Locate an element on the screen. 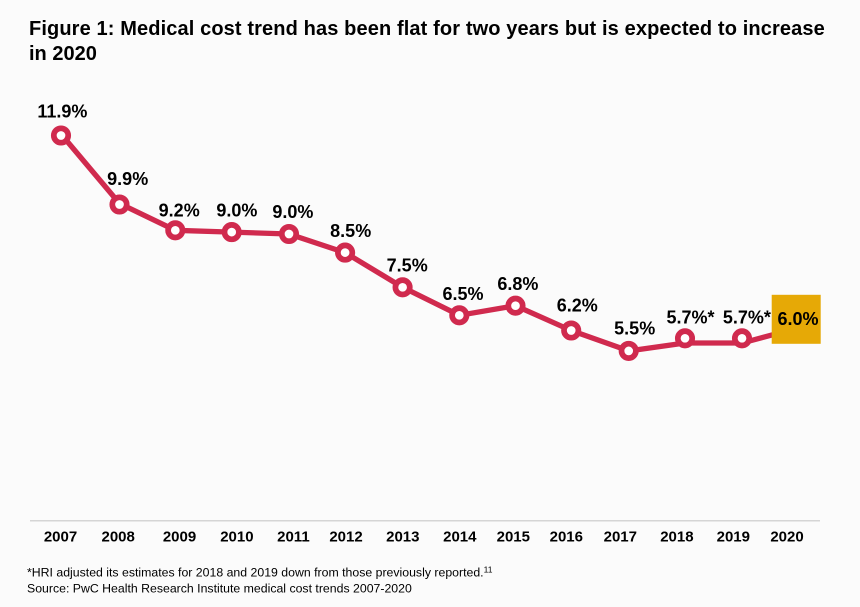  svg-text: 2010 is located at coordinates (236, 537).